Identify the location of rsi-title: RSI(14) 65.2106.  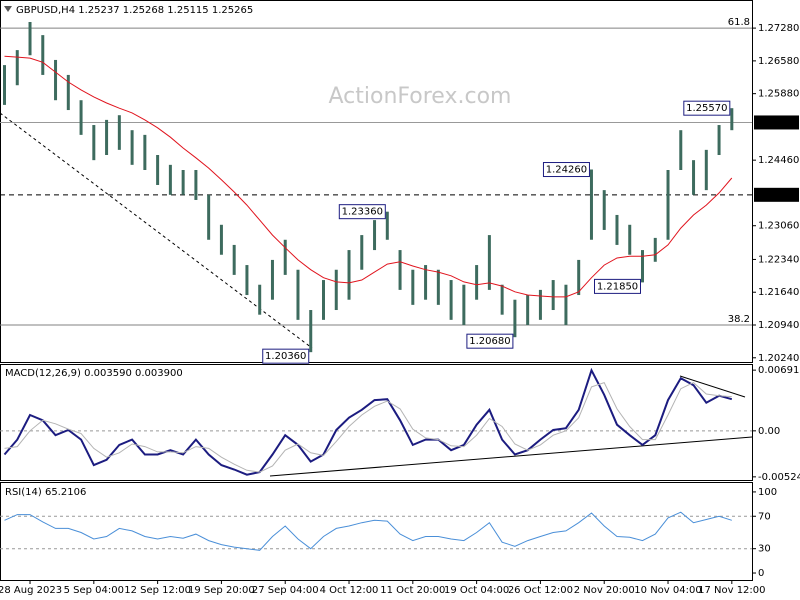
(45, 492).